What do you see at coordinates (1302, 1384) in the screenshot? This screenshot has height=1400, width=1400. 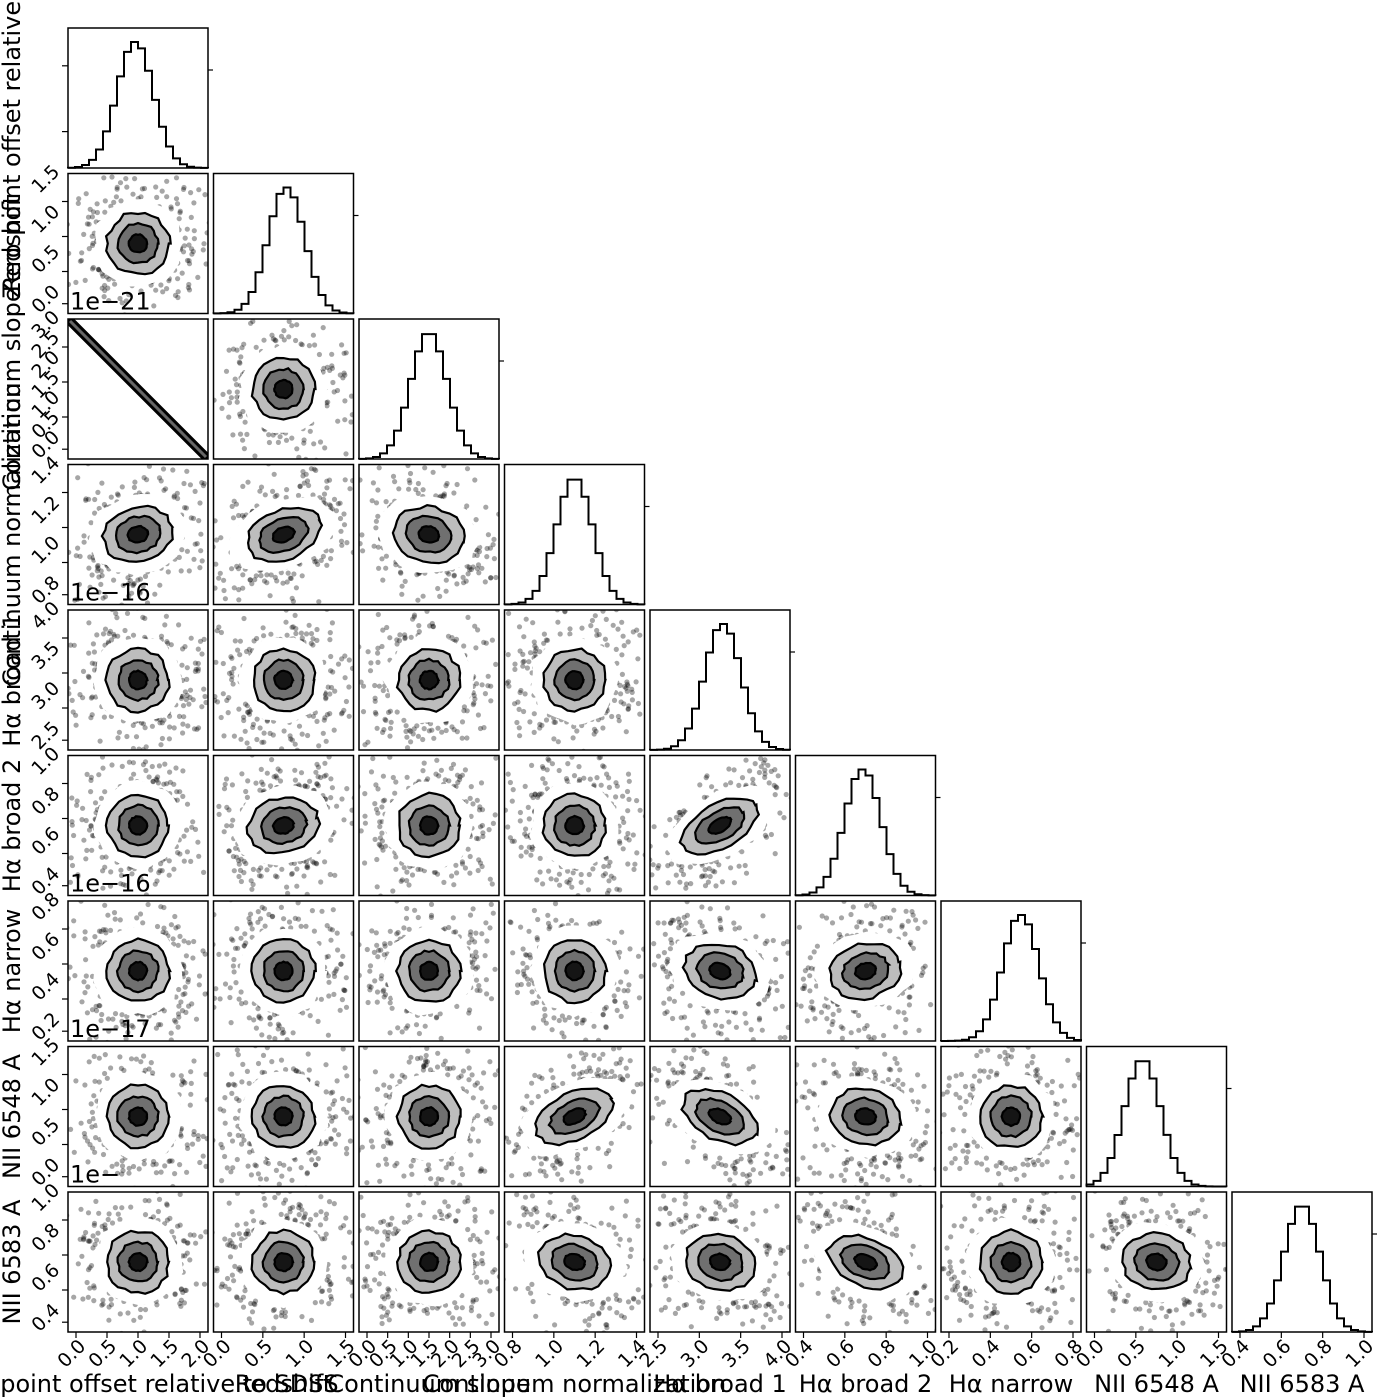 I see `x-axis-label: NII 6583 A` at bounding box center [1302, 1384].